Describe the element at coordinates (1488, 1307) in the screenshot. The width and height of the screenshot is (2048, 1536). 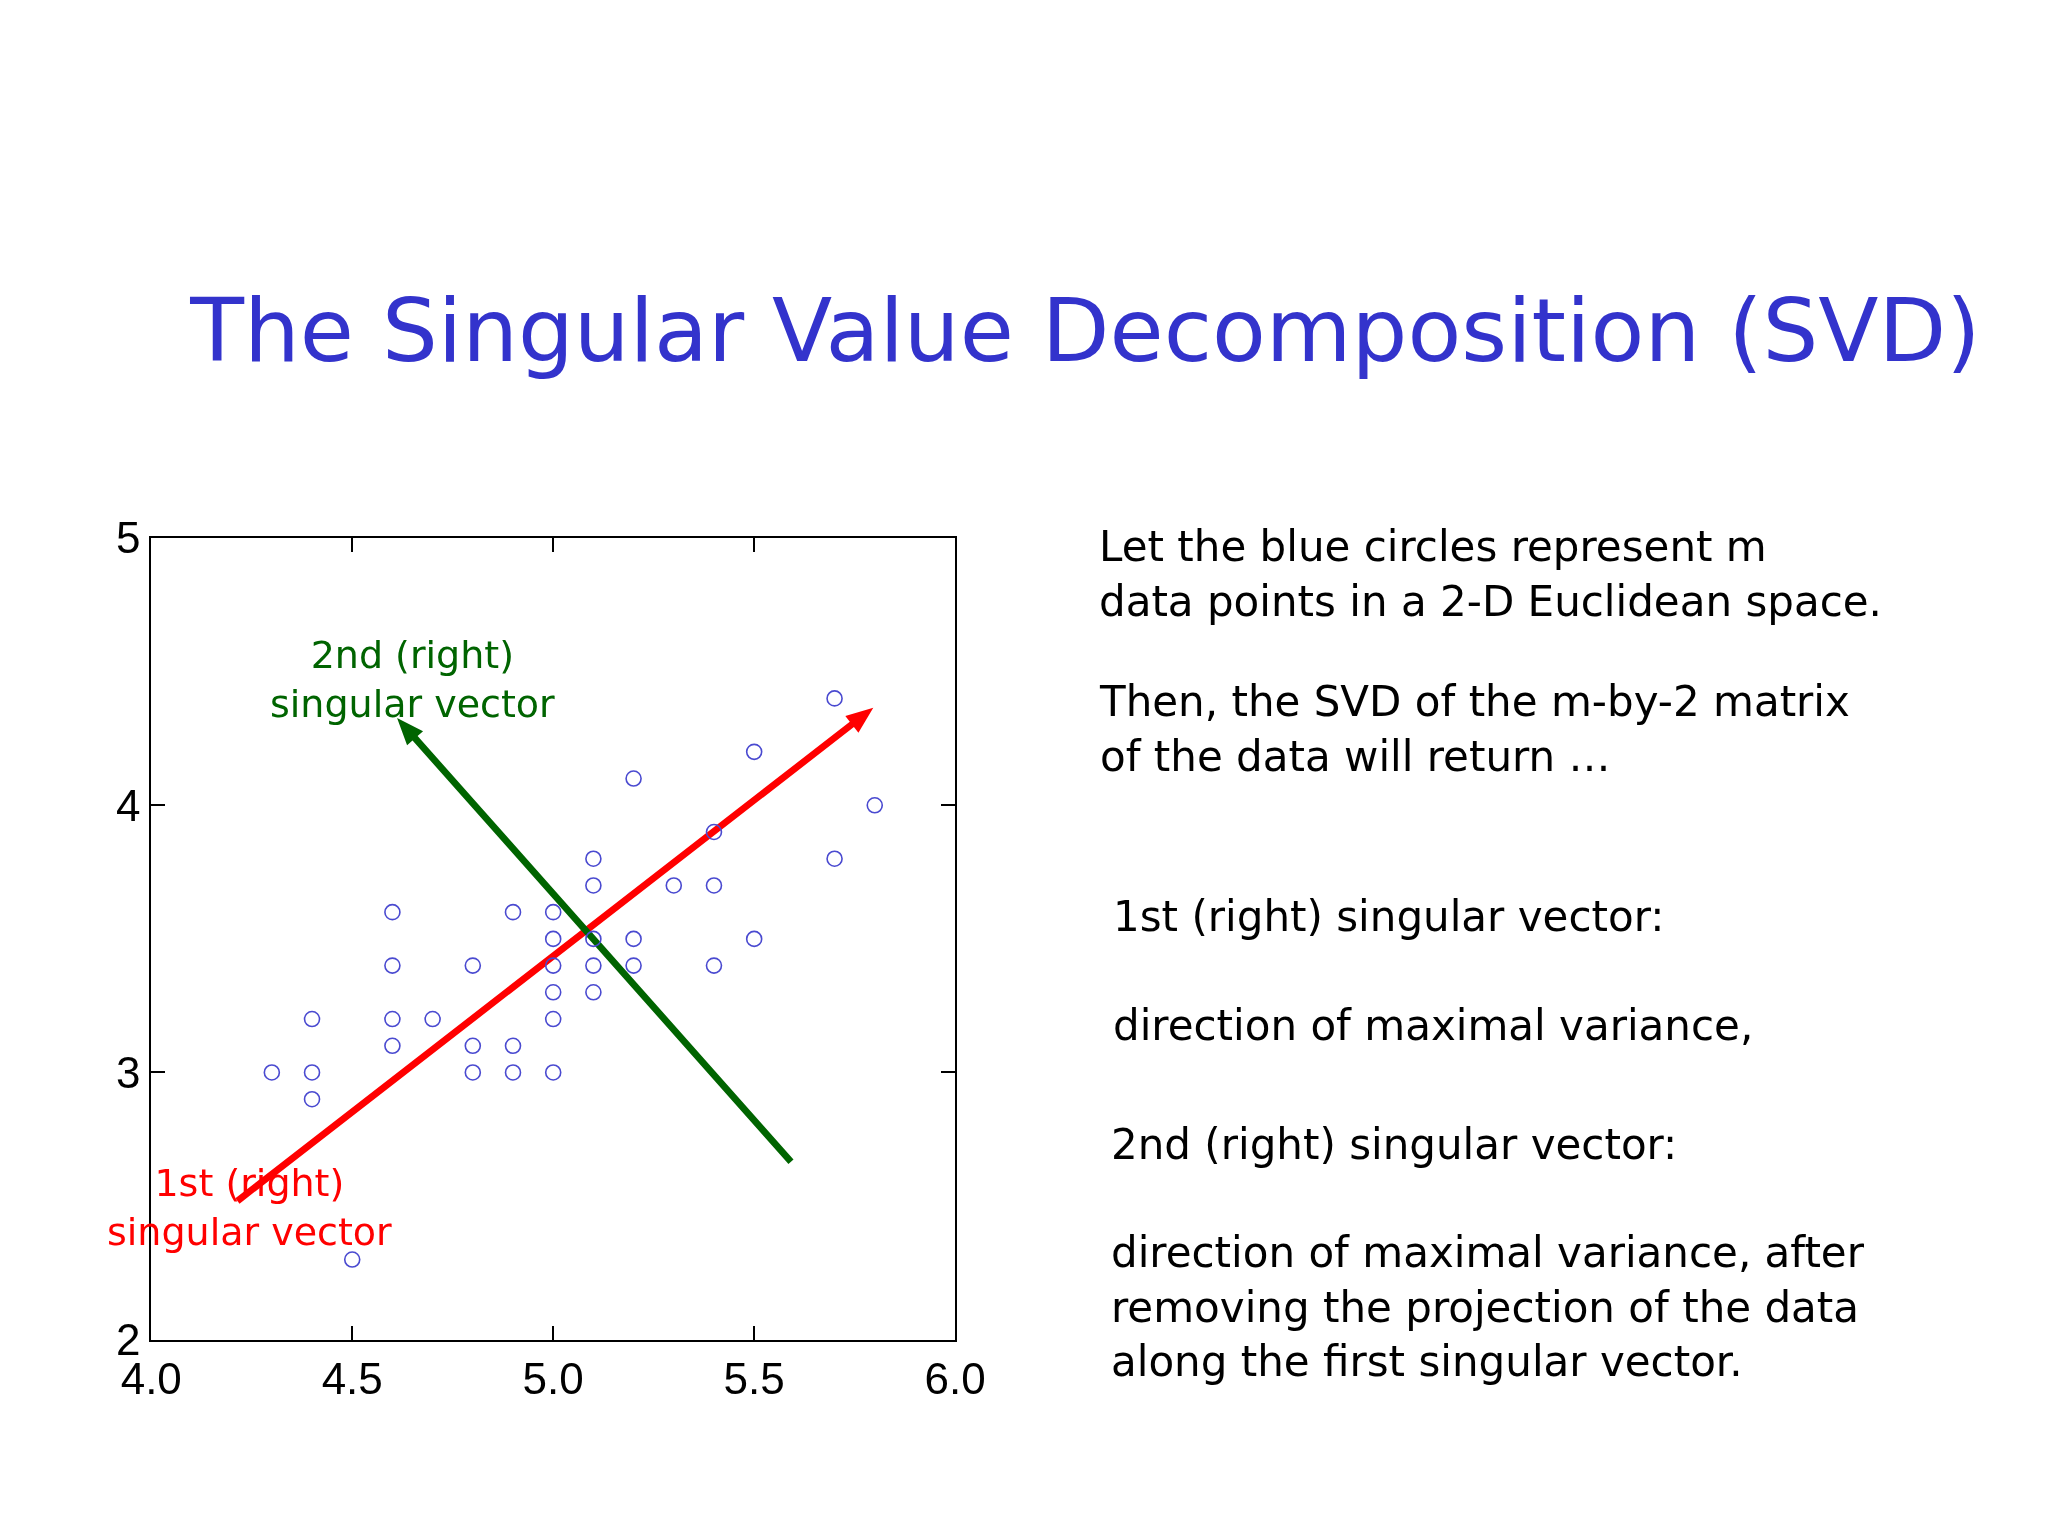
I see `text: direction of maximal variance, after removing the projection of the data along the first singular vector.` at that location.